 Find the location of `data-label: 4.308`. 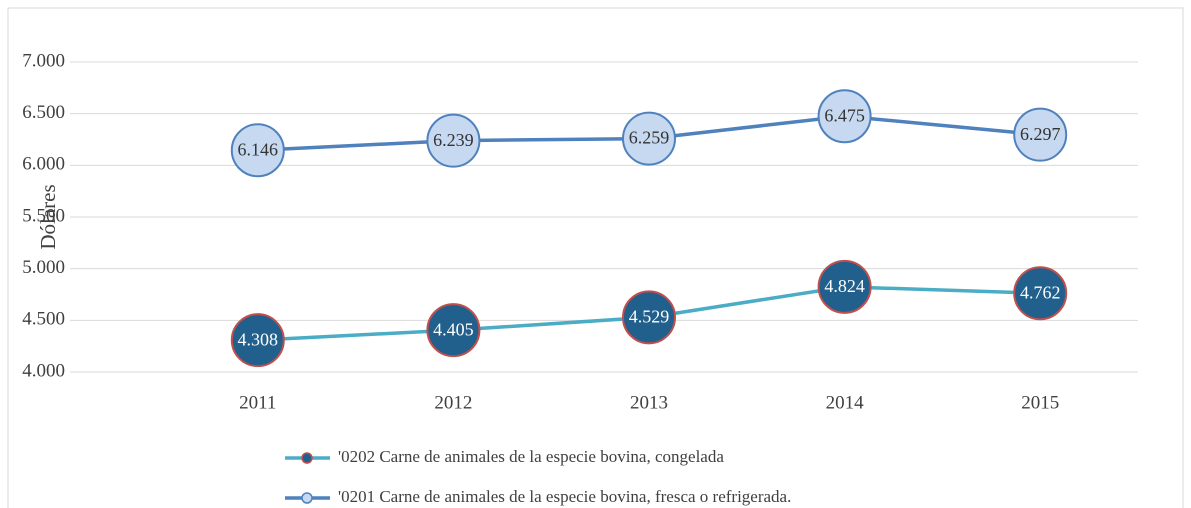

data-label: 4.308 is located at coordinates (258, 339).